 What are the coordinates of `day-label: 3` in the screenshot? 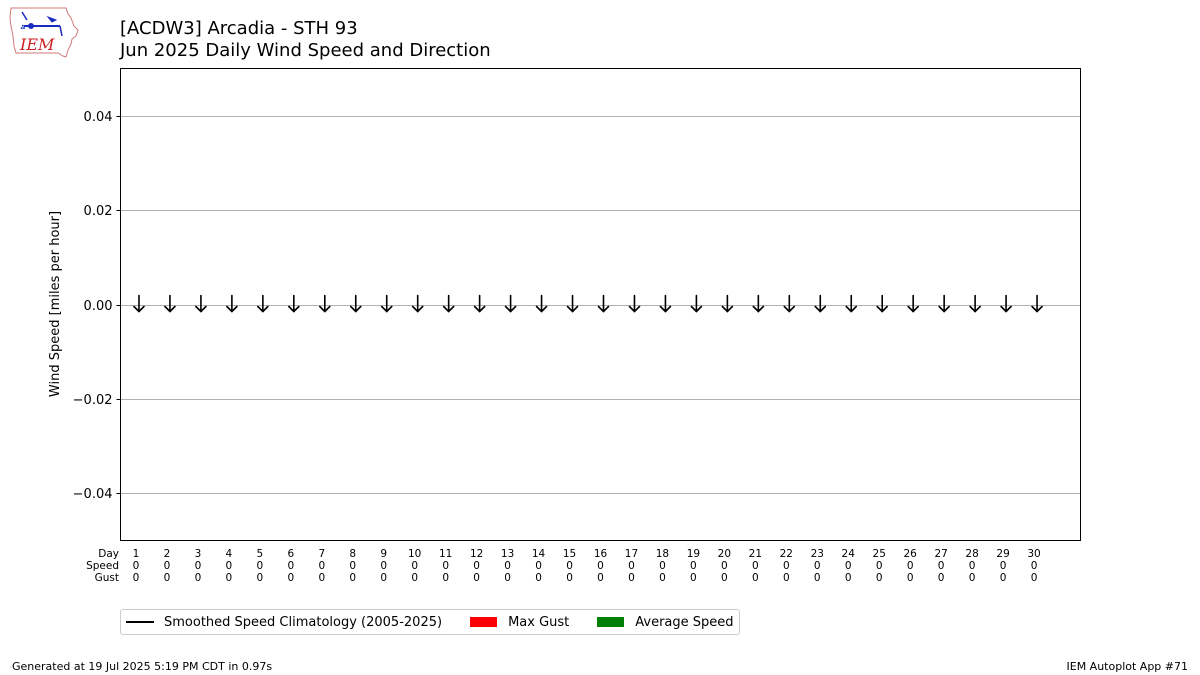 It's located at (198, 554).